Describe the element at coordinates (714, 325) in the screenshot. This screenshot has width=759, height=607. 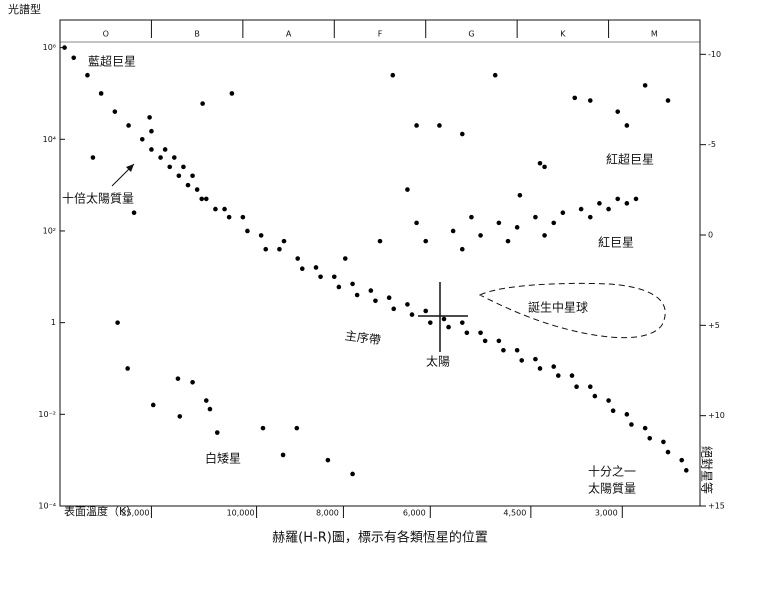
I see `y2-tick-label: +5` at that location.